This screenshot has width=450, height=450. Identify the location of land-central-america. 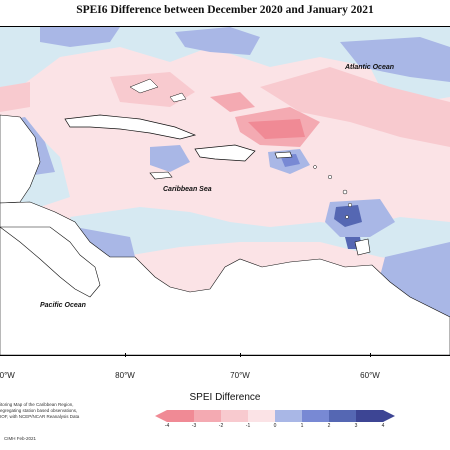
(50, 262).